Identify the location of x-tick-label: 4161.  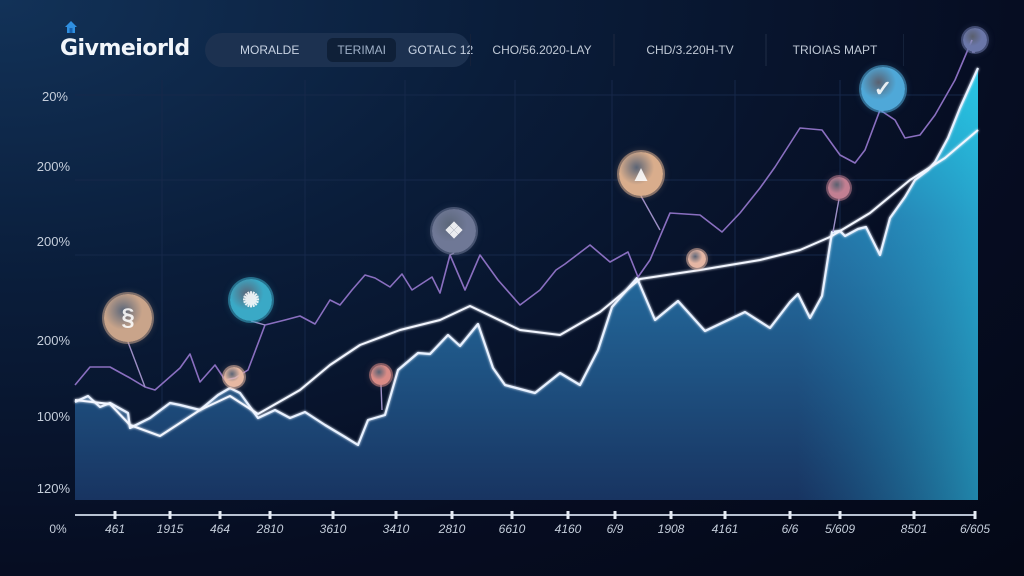
(725, 529).